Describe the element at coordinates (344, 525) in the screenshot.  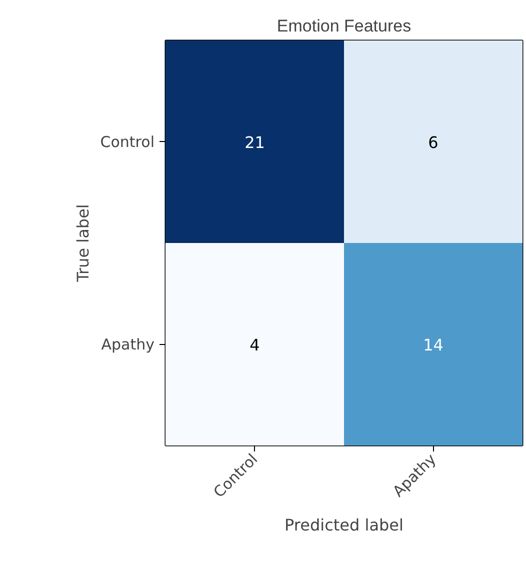
I see `x-axis-title: Predicted label` at that location.